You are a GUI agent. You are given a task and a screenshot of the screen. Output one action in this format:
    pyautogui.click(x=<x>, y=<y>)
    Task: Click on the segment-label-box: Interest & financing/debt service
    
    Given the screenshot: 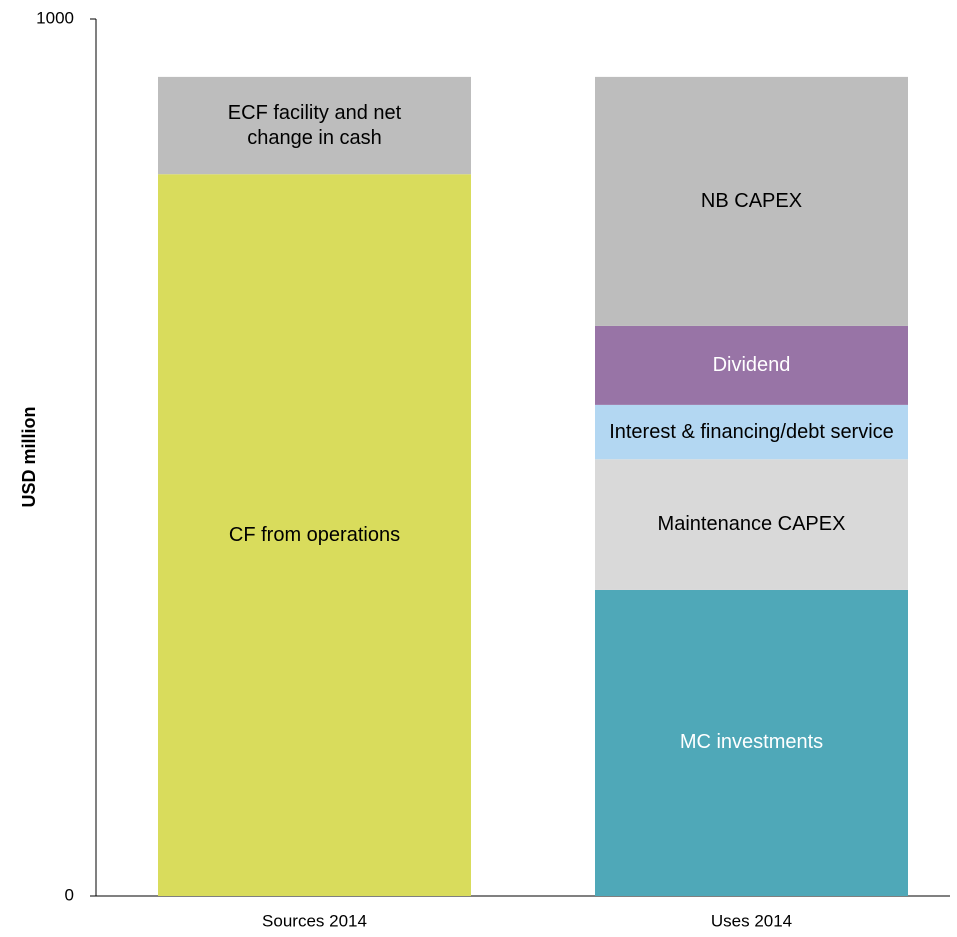 What is the action you would take?
    pyautogui.click(x=751, y=431)
    